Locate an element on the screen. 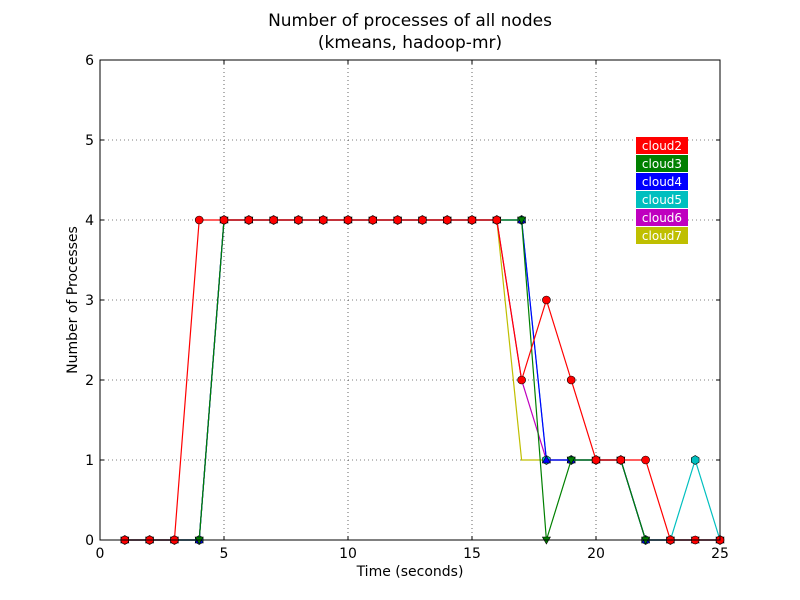  x-tick-label: 25 is located at coordinates (720, 554).